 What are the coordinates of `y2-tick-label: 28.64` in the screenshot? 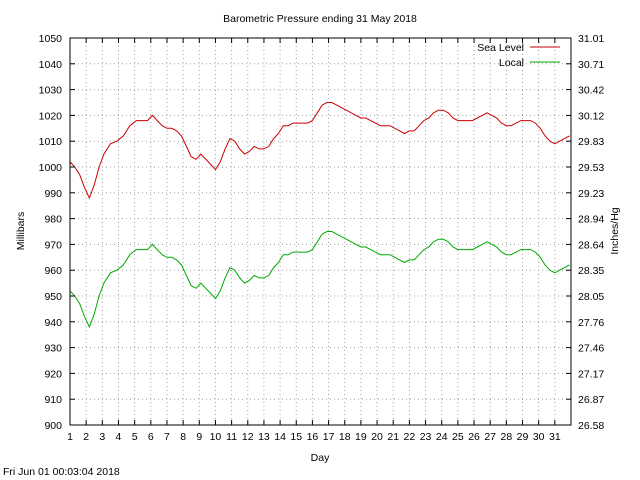 It's located at (591, 245).